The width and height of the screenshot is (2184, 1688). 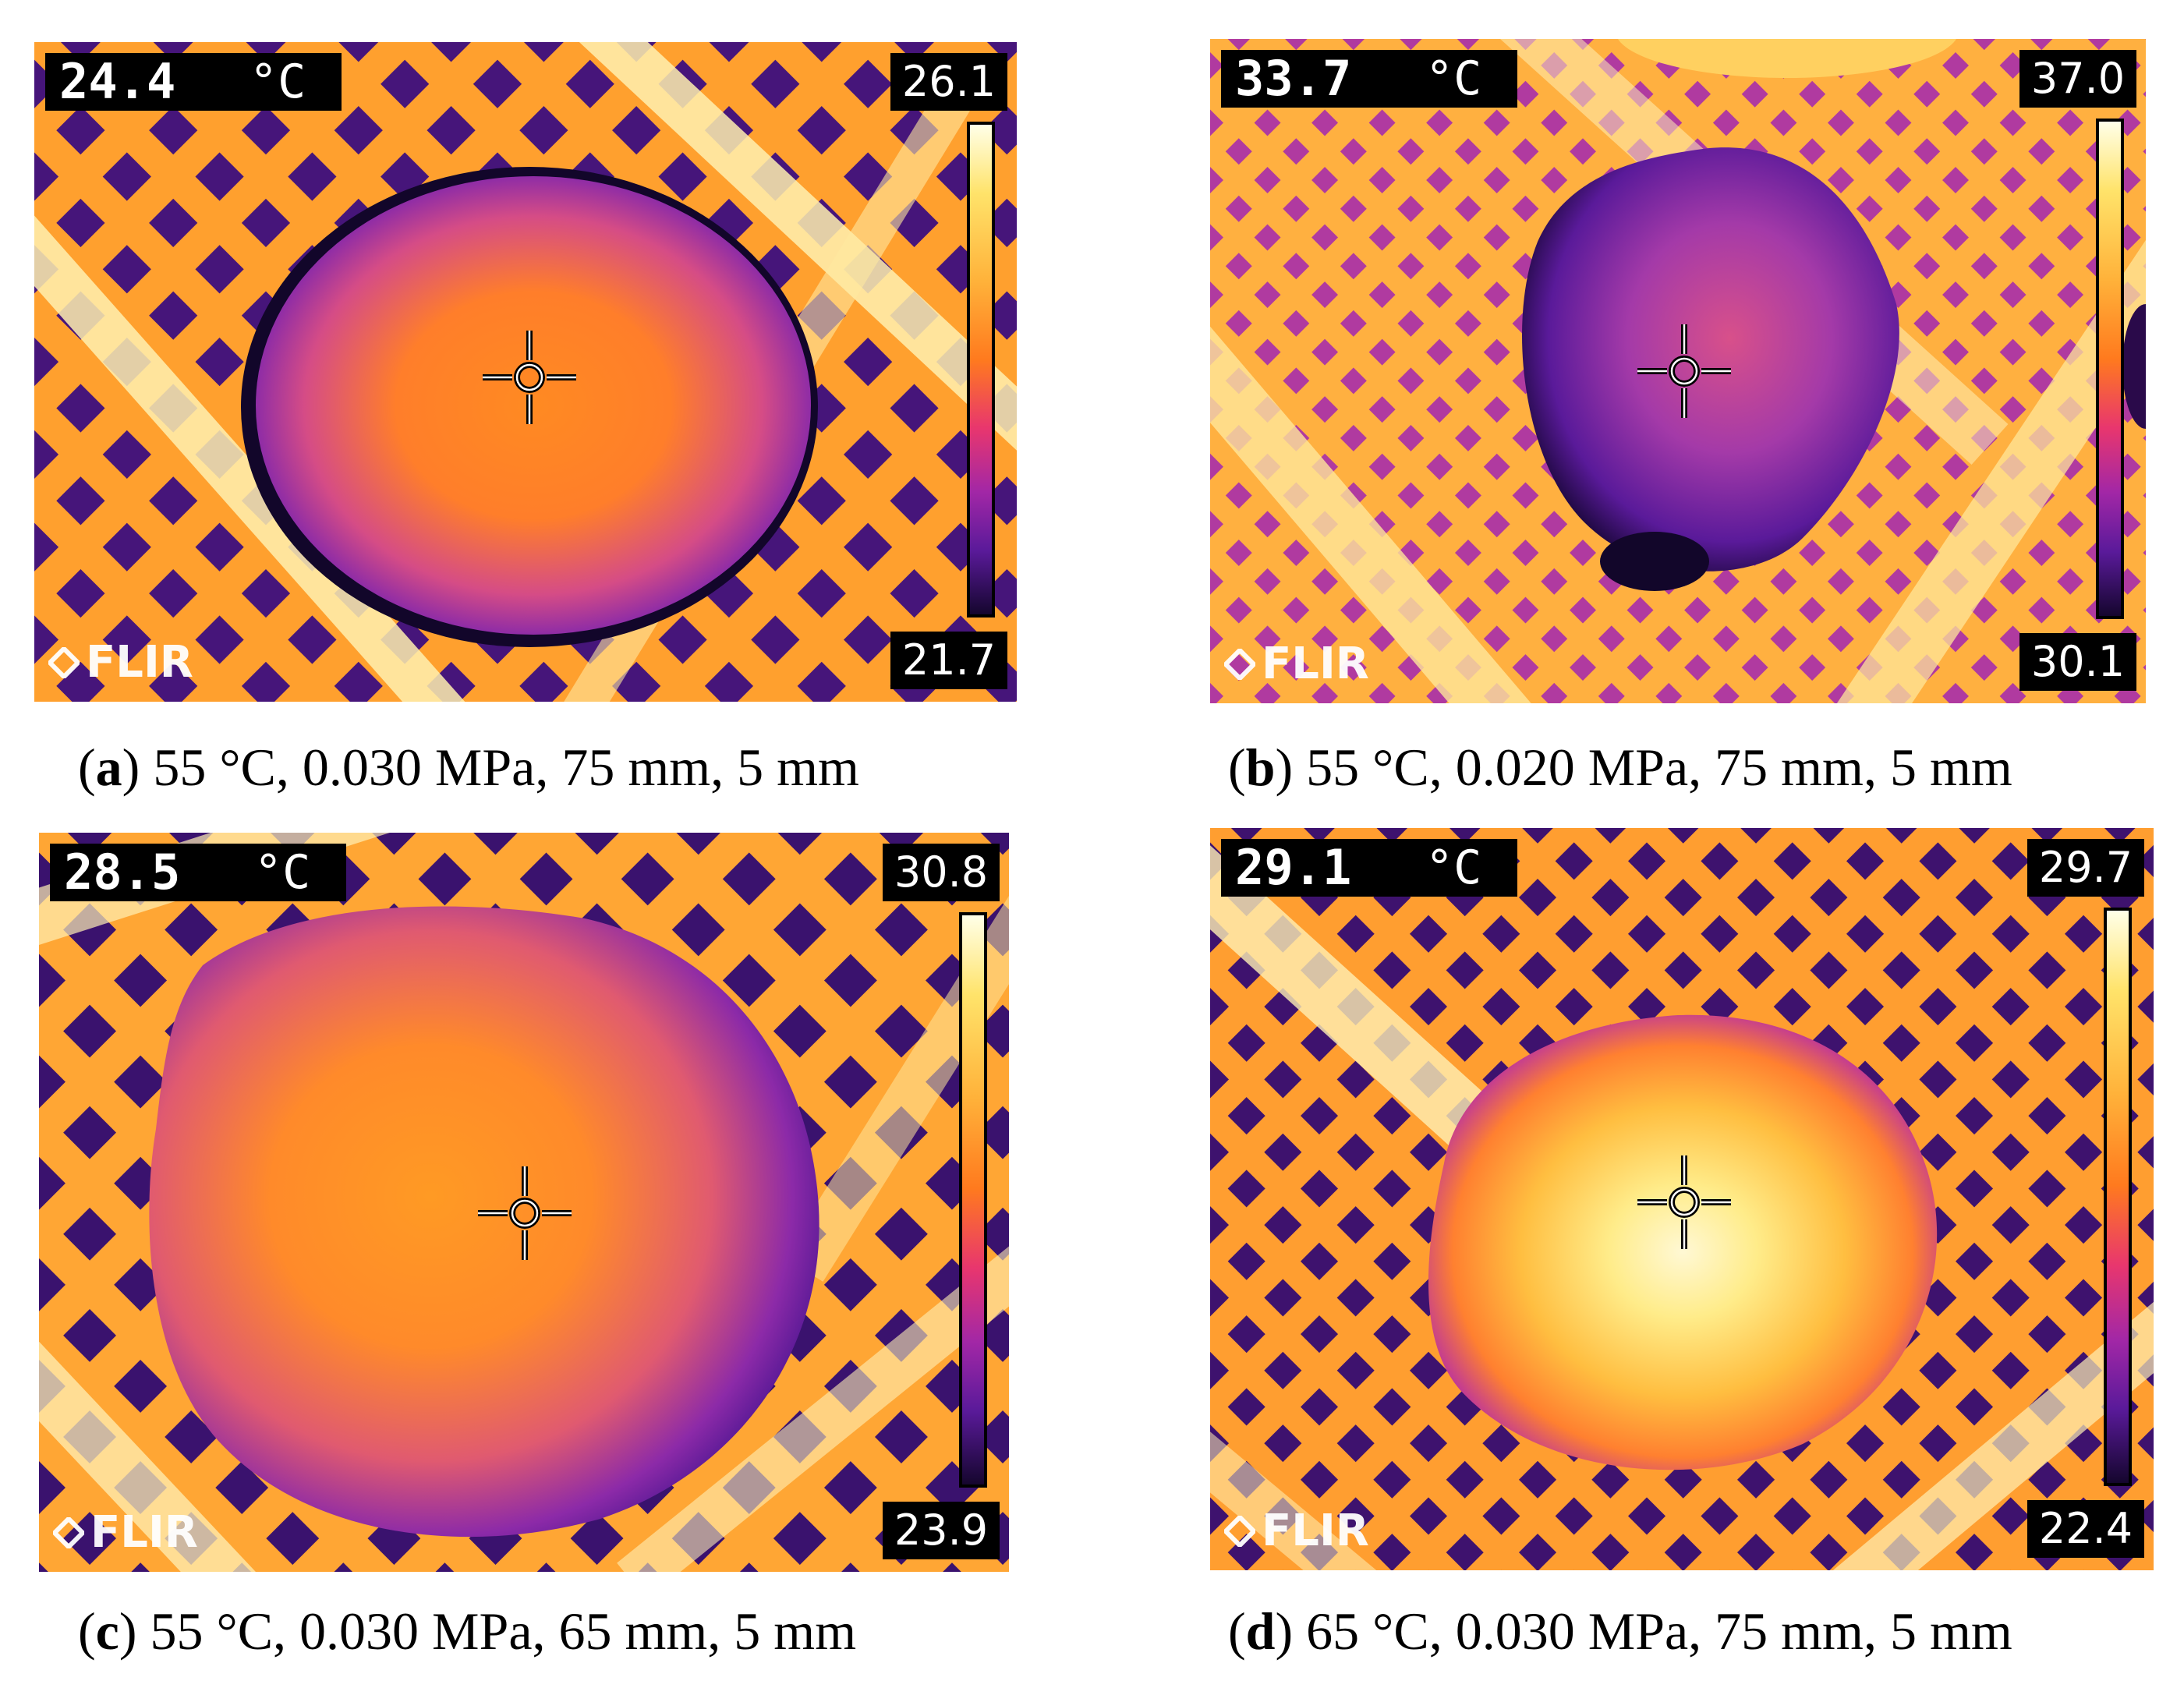 What do you see at coordinates (2078, 662) in the screenshot?
I see `scale-min-label: 30.1` at bounding box center [2078, 662].